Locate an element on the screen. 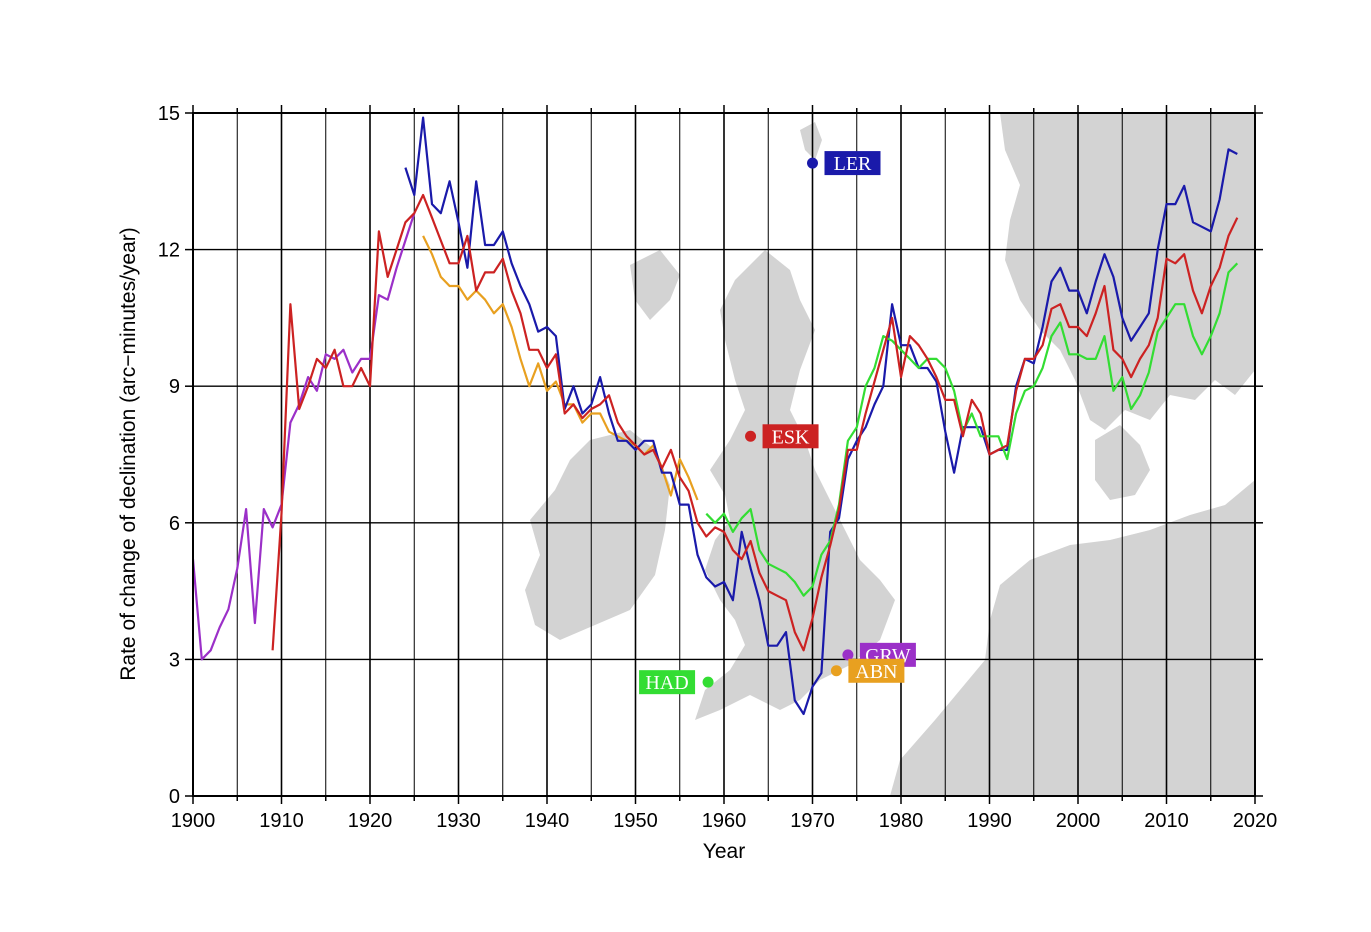  y-tick-label: 9 is located at coordinates (174, 387).